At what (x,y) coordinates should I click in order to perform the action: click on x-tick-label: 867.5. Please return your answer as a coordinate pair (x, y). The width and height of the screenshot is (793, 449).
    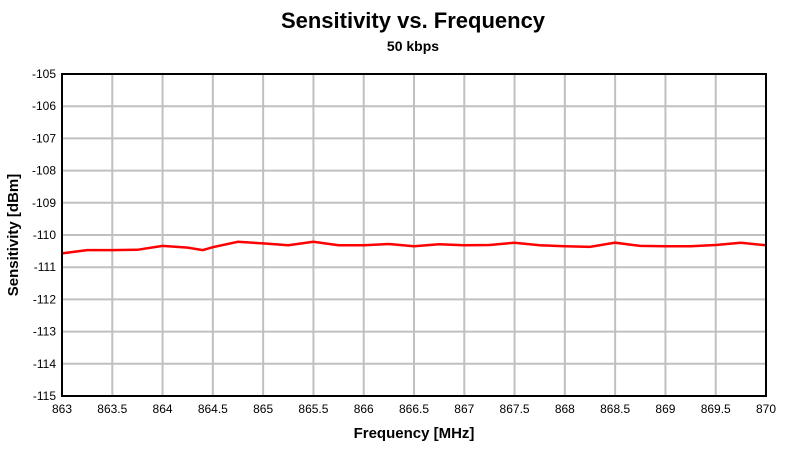
    Looking at the image, I should click on (515, 409).